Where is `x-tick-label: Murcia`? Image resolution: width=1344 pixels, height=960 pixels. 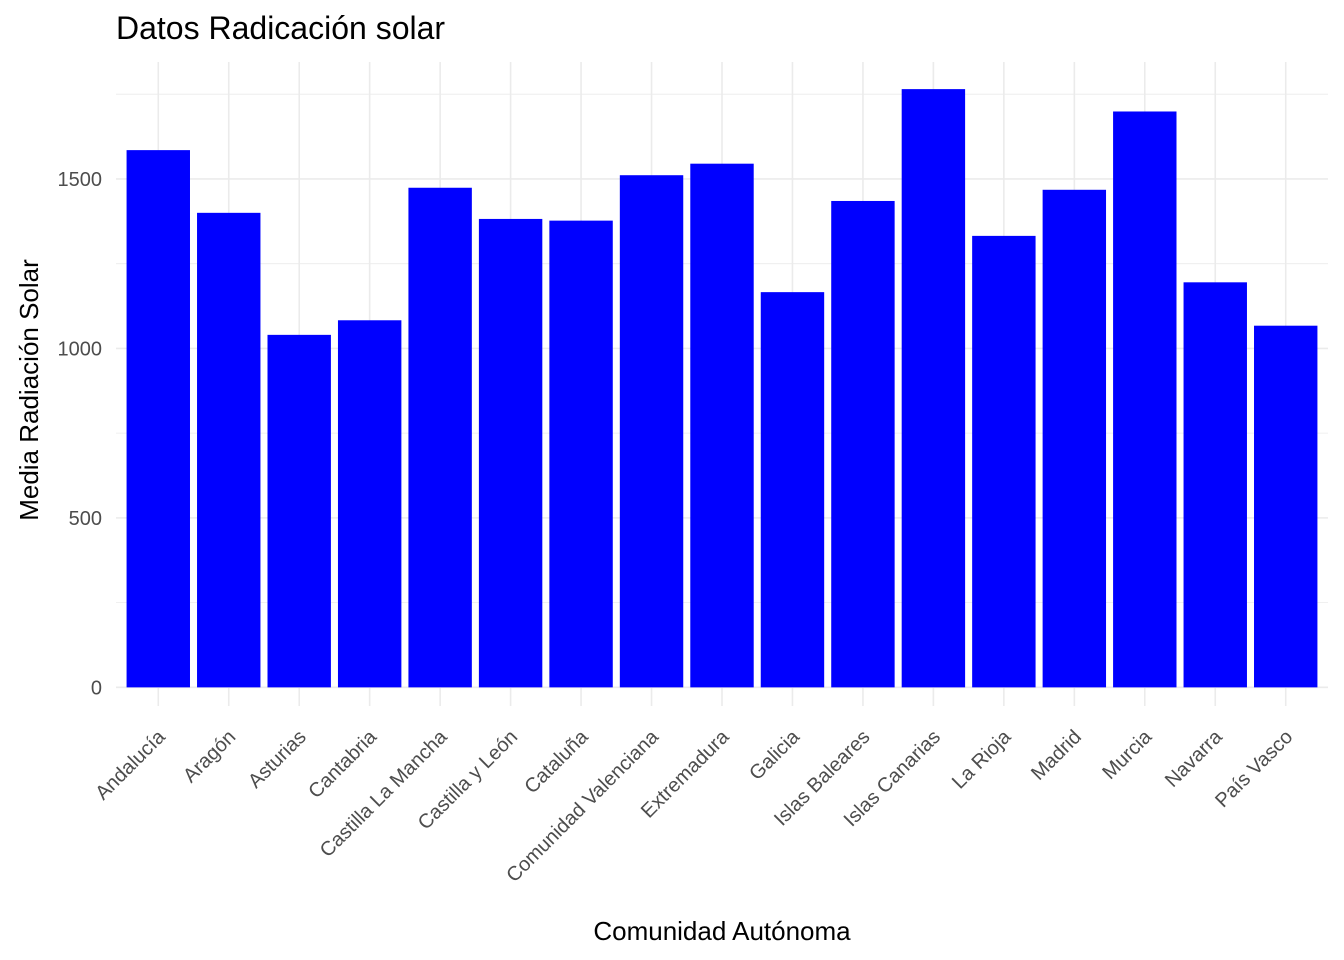 x-tick-label: Murcia is located at coordinates (1127, 754).